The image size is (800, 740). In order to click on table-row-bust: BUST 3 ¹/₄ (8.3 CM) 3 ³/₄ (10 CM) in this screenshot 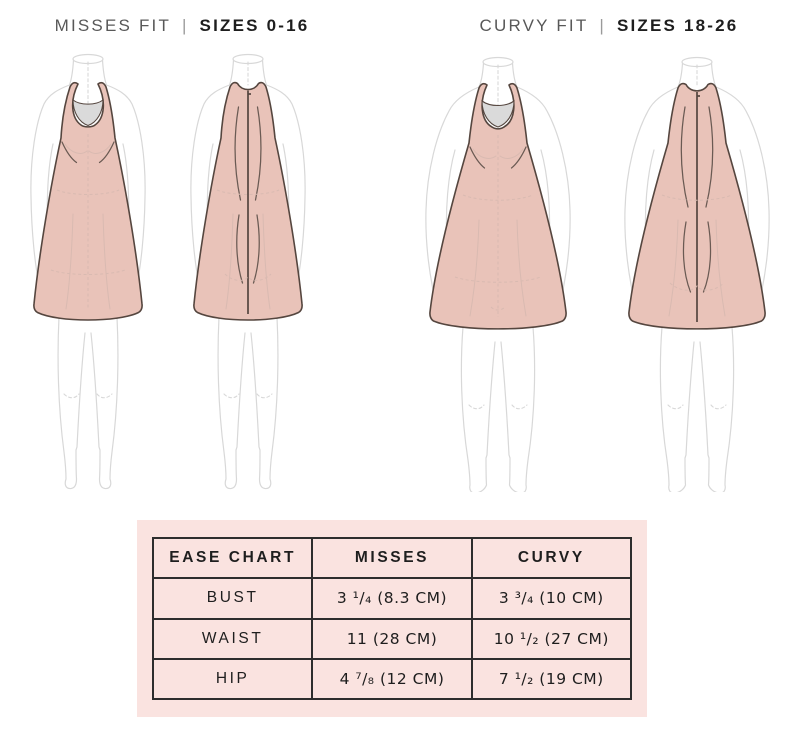, I will do `click(392, 598)`.